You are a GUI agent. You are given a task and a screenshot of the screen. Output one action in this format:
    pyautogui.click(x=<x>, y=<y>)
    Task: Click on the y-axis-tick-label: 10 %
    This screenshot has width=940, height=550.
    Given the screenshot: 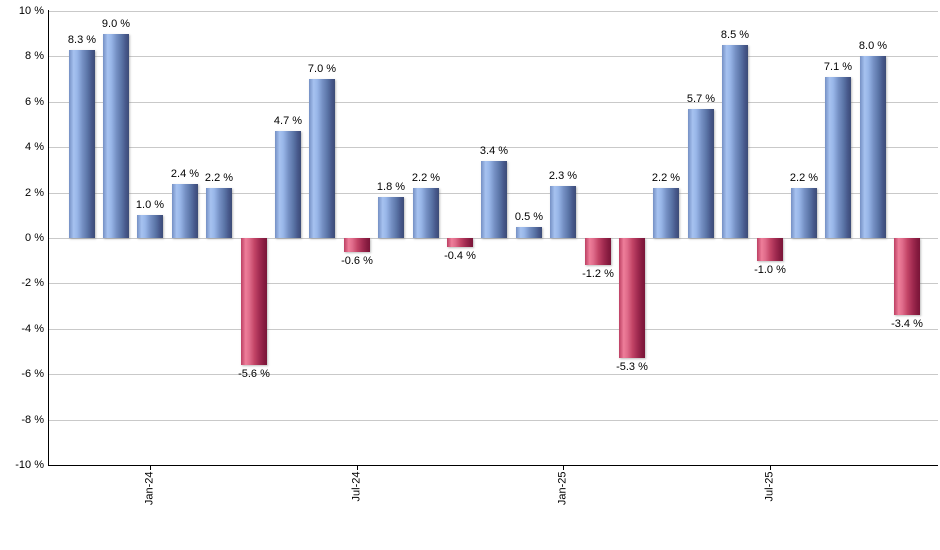 What is the action you would take?
    pyautogui.click(x=31, y=11)
    